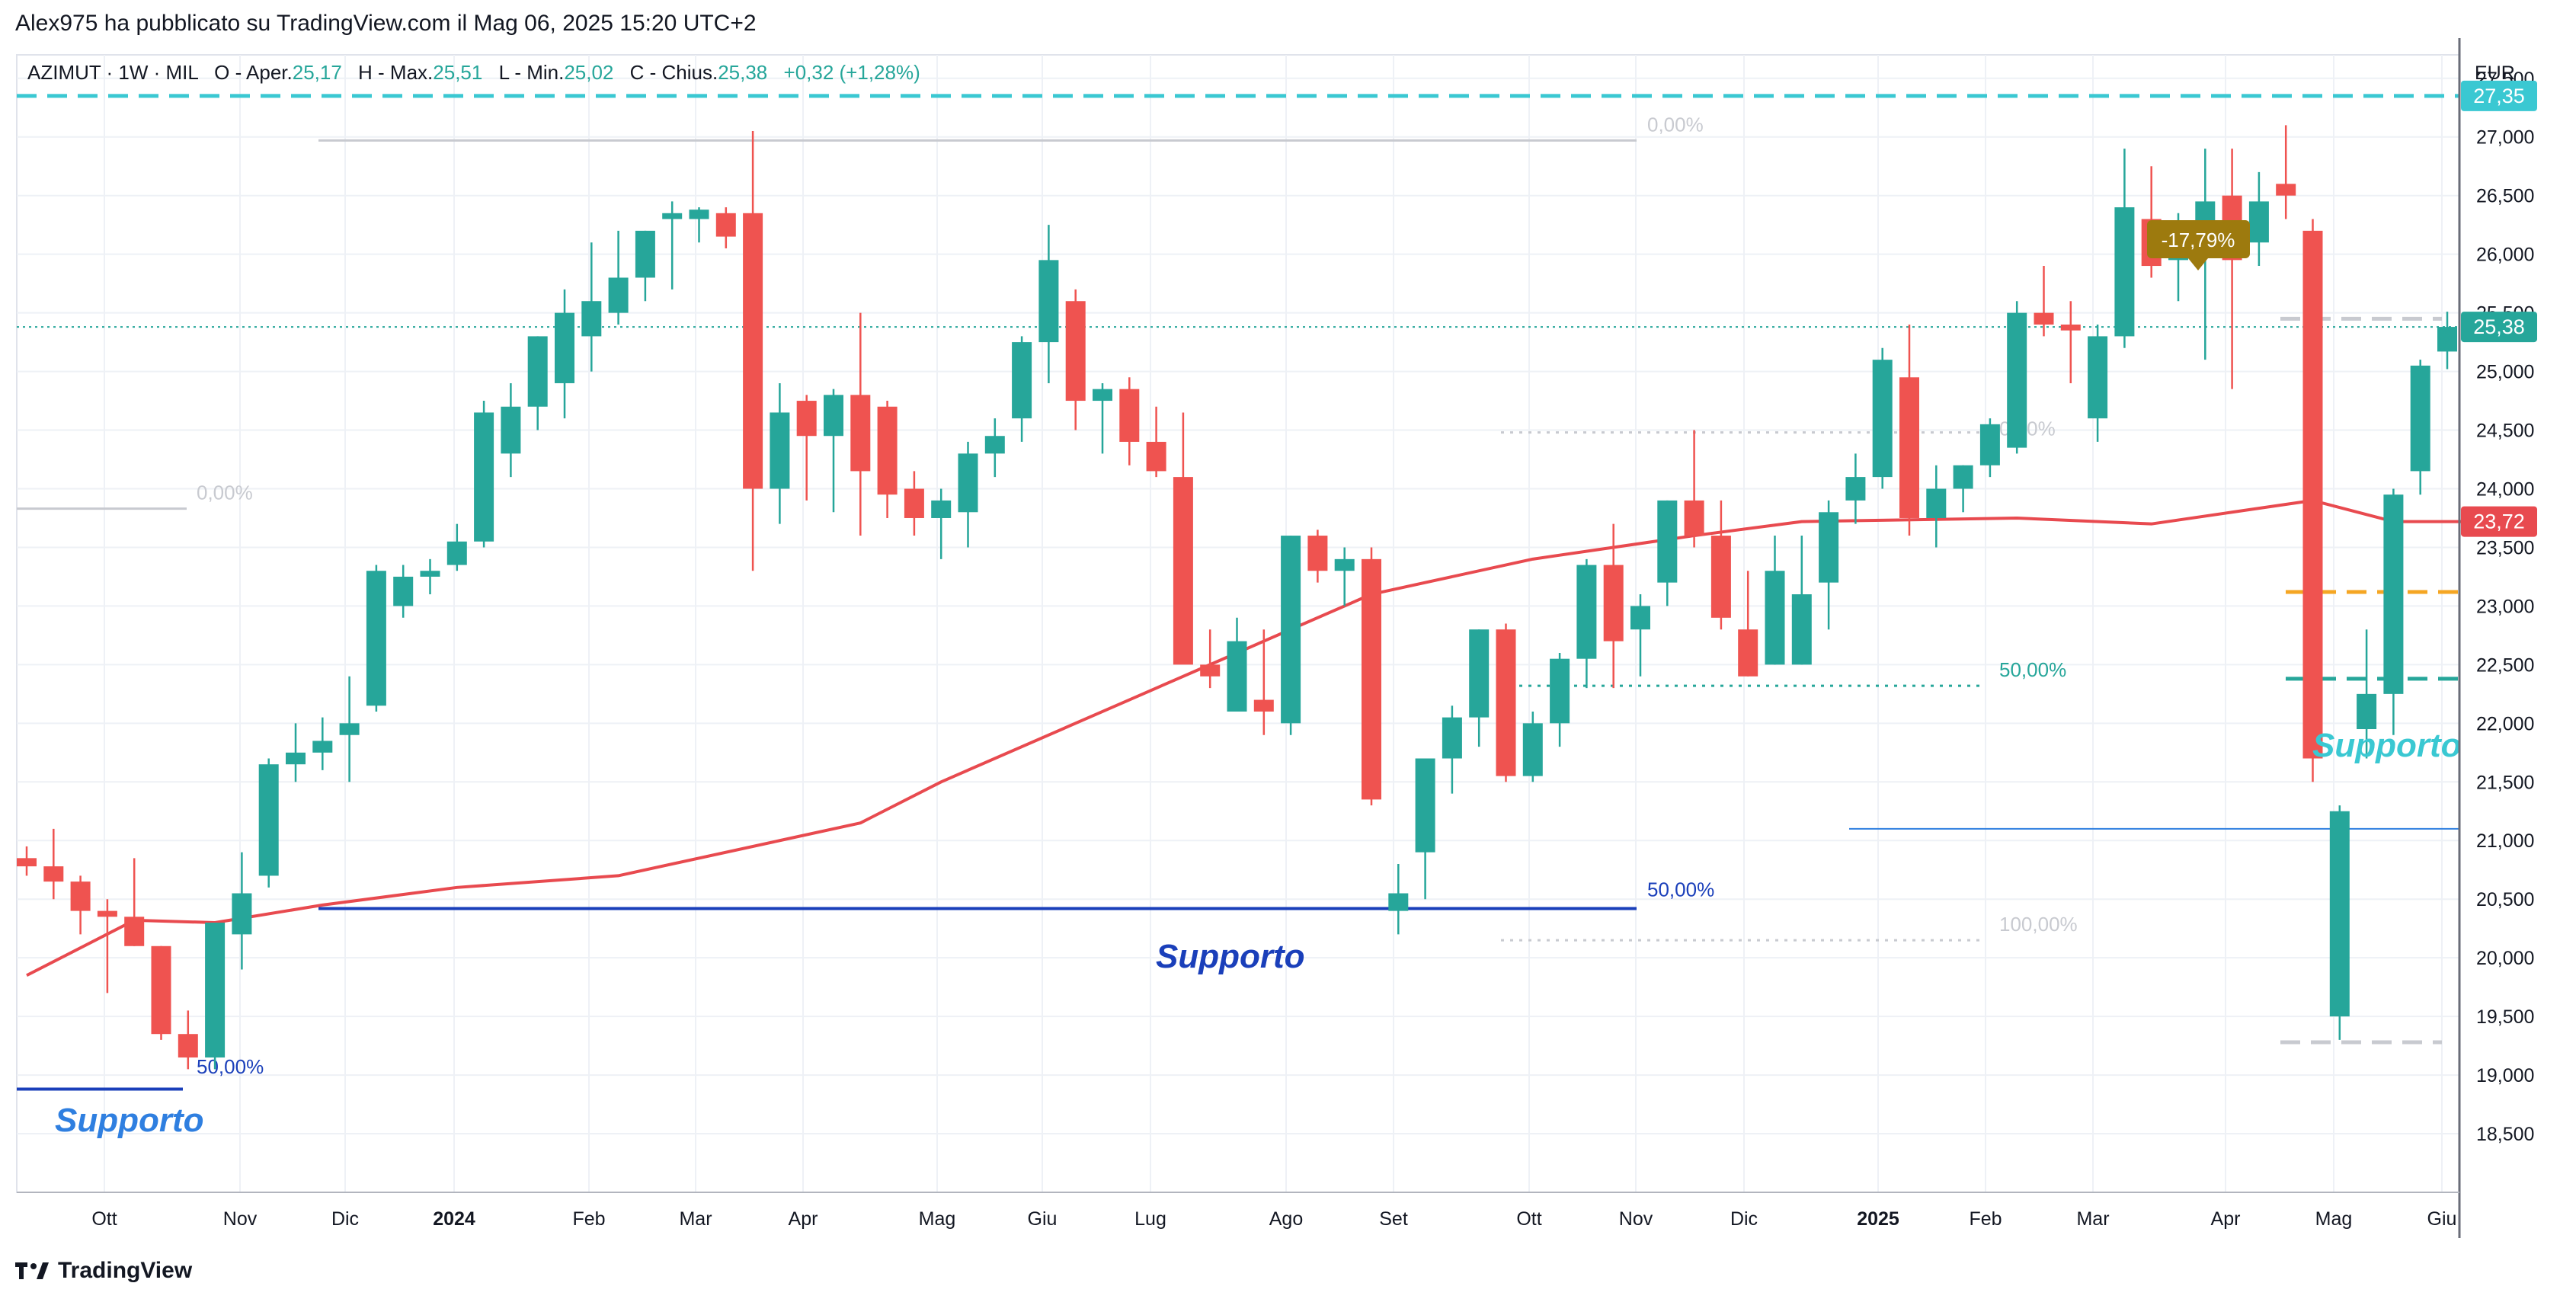  I want to click on y-tick-label: 27,000, so click(2505, 138).